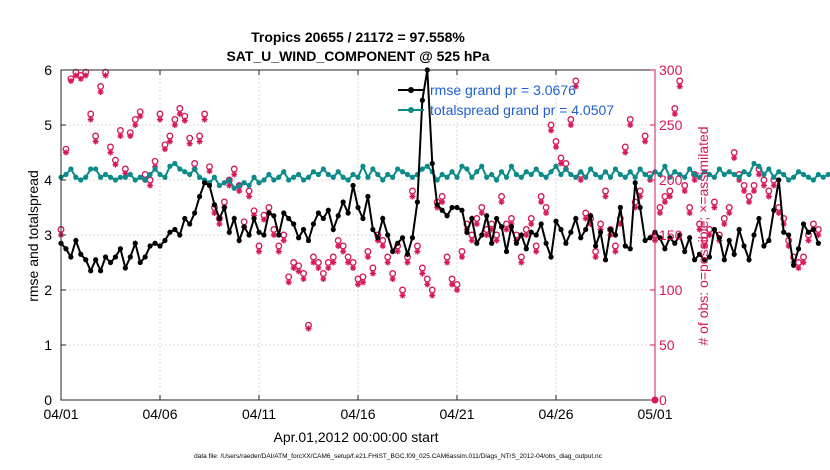 The height and width of the screenshot is (470, 830). Describe the element at coordinates (48, 290) in the screenshot. I see `y-tick-label-left: 2` at that location.